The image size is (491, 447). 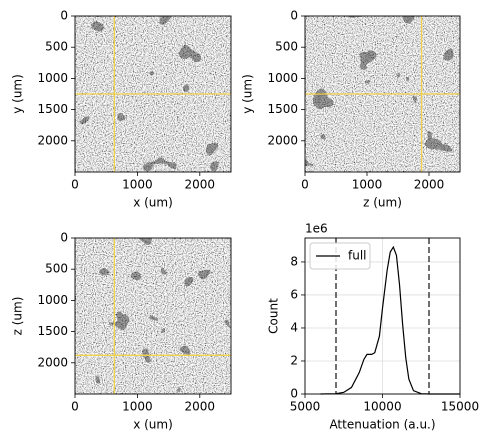 What do you see at coordinates (294, 327) in the screenshot?
I see `y-tick-label: 4` at bounding box center [294, 327].